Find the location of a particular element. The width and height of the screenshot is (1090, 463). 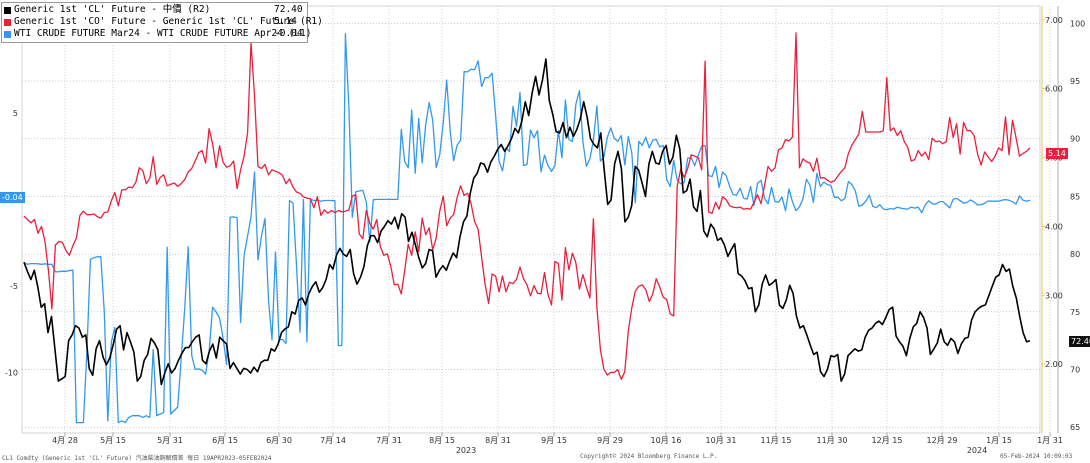

price-tick-label: 75 is located at coordinates (1075, 312).